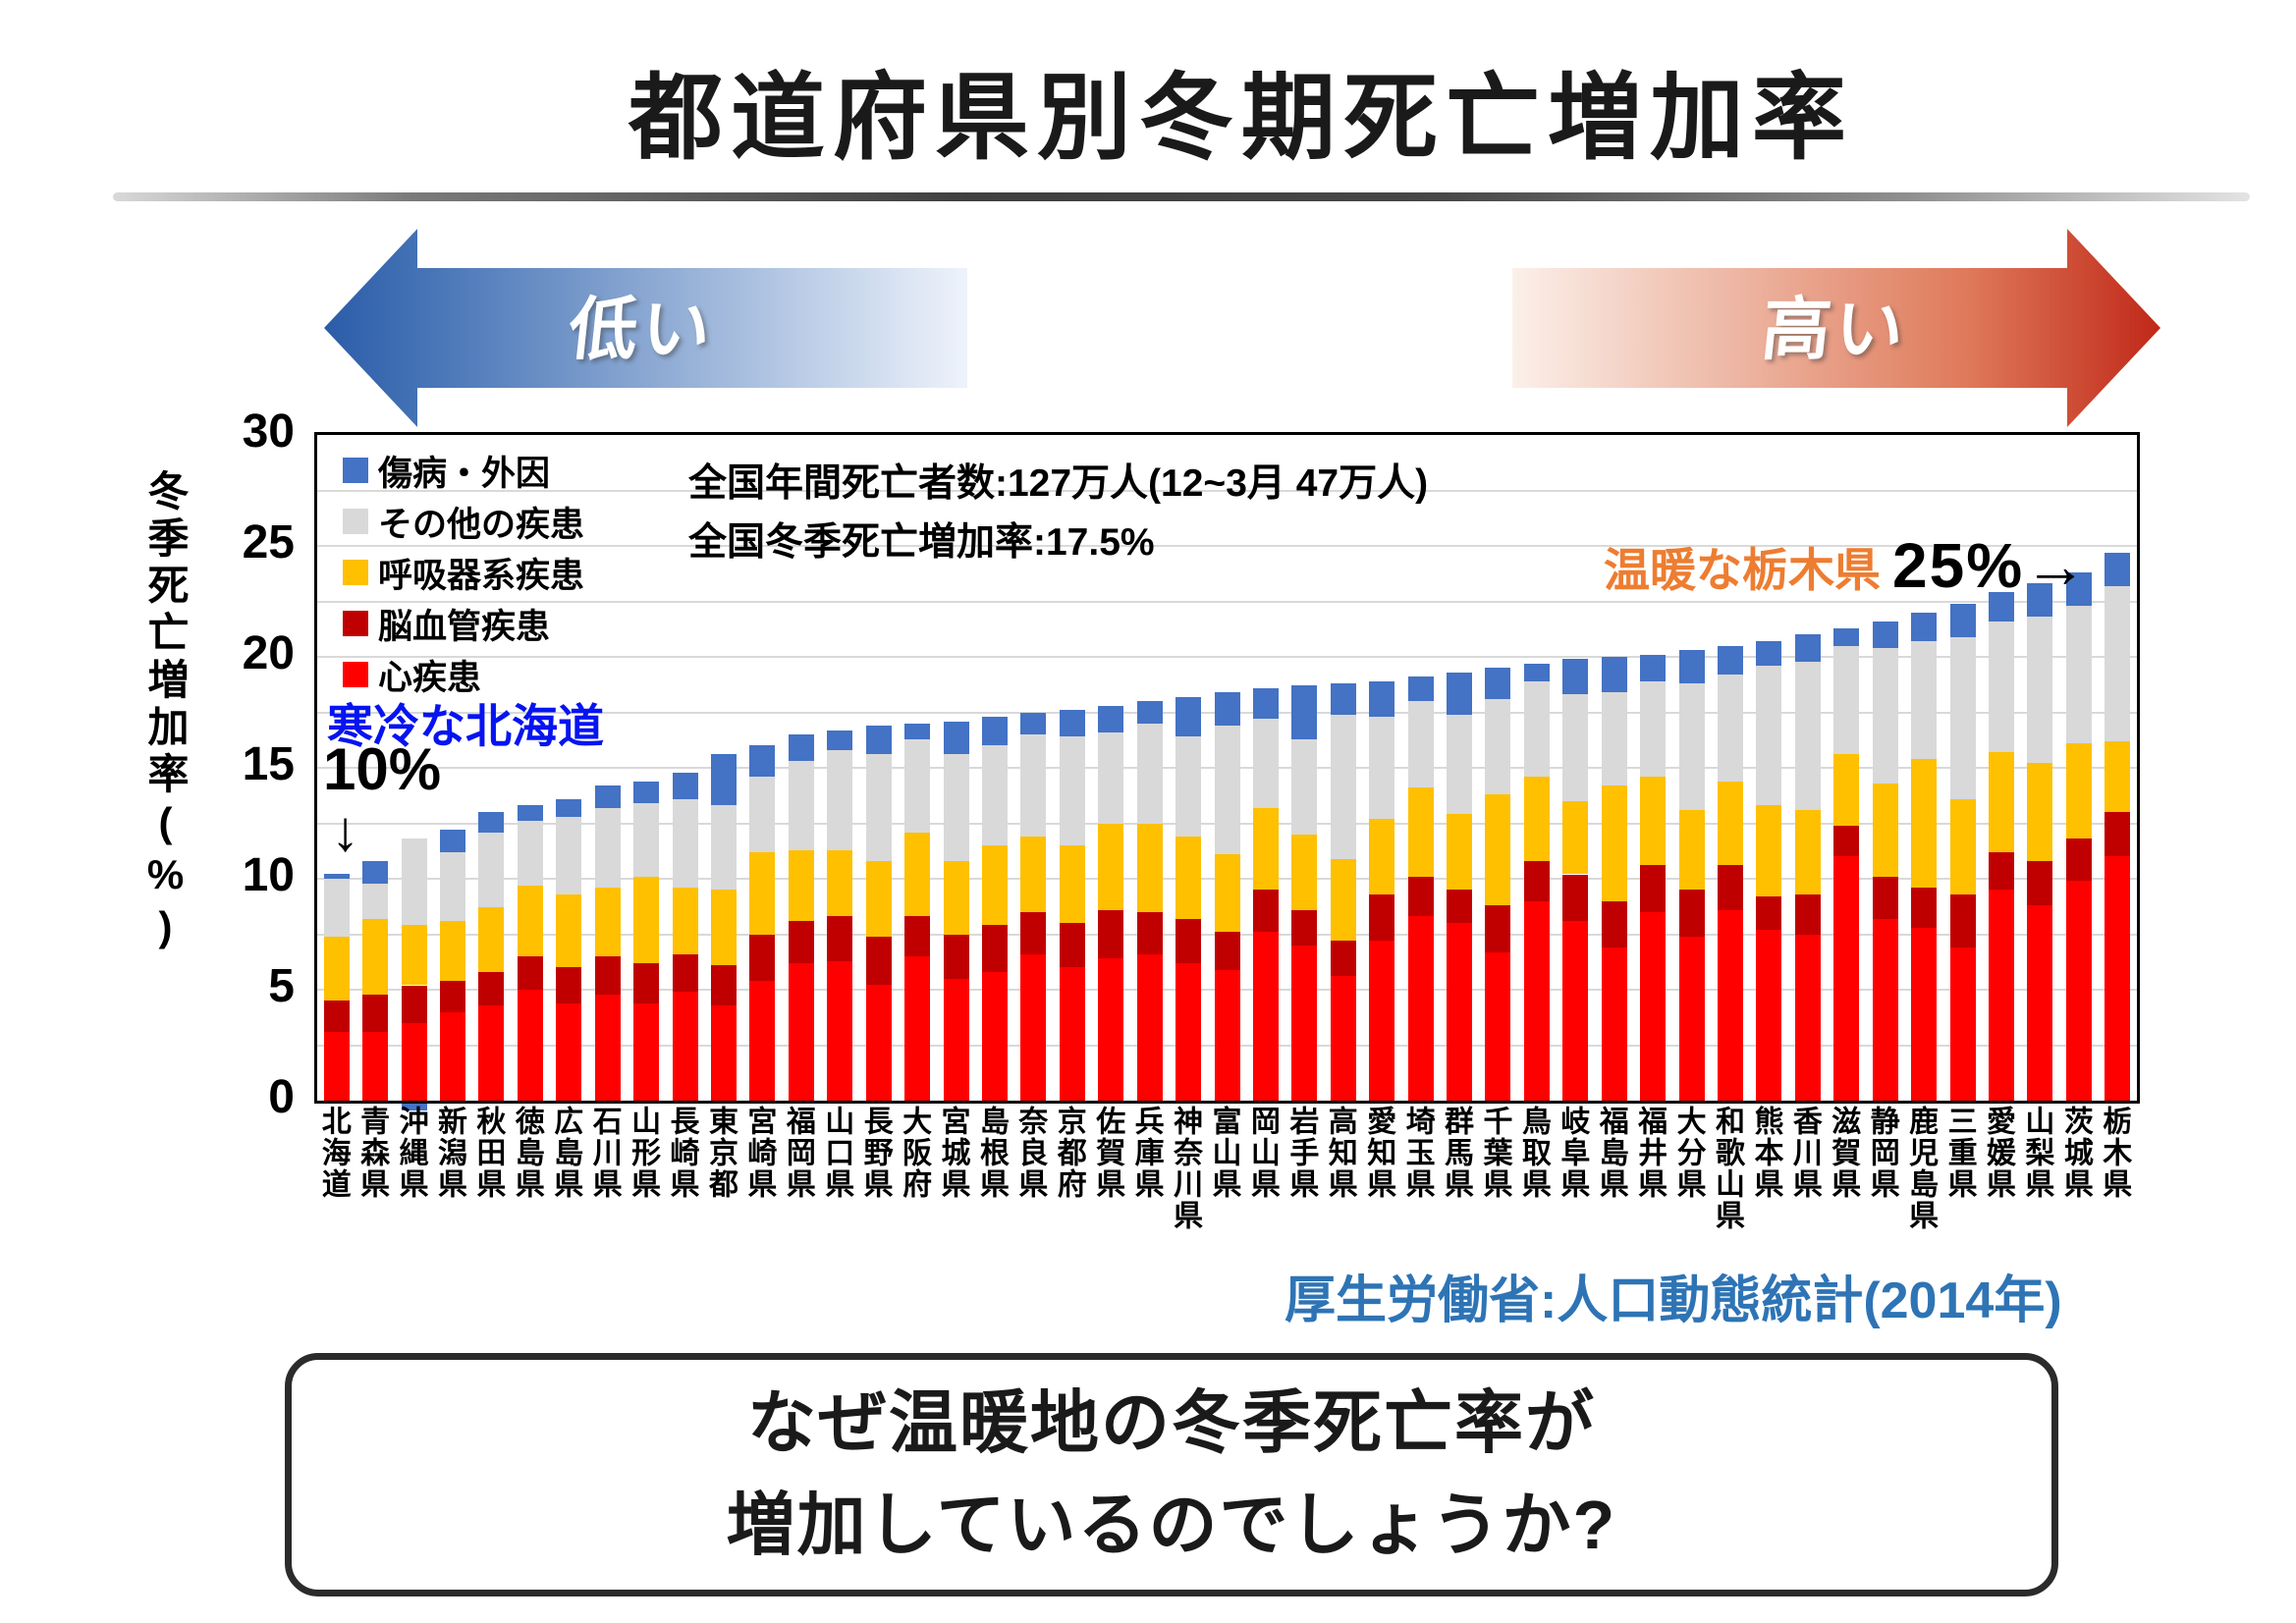  Describe the element at coordinates (1343, 786) in the screenshot. I see `bar-segment-その他の疾患-高知県` at that location.